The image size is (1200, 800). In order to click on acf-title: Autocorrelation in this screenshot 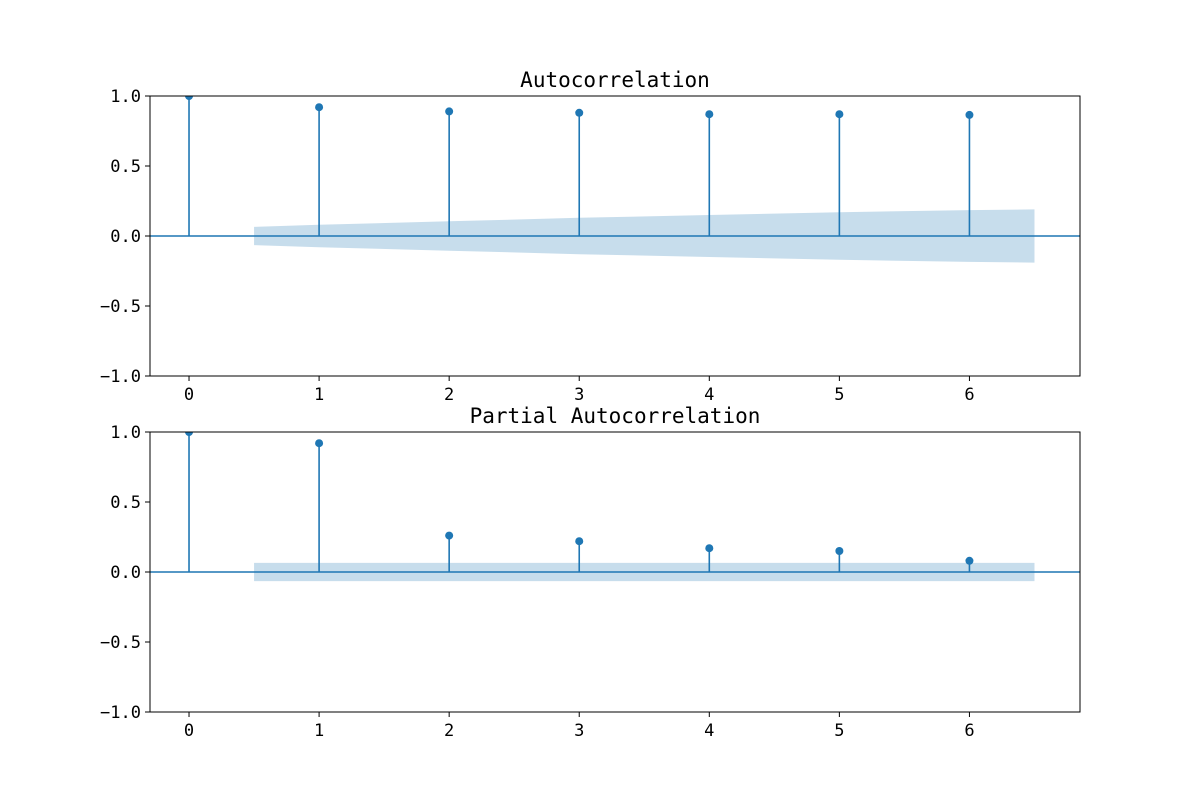, I will do `click(615, 80)`.